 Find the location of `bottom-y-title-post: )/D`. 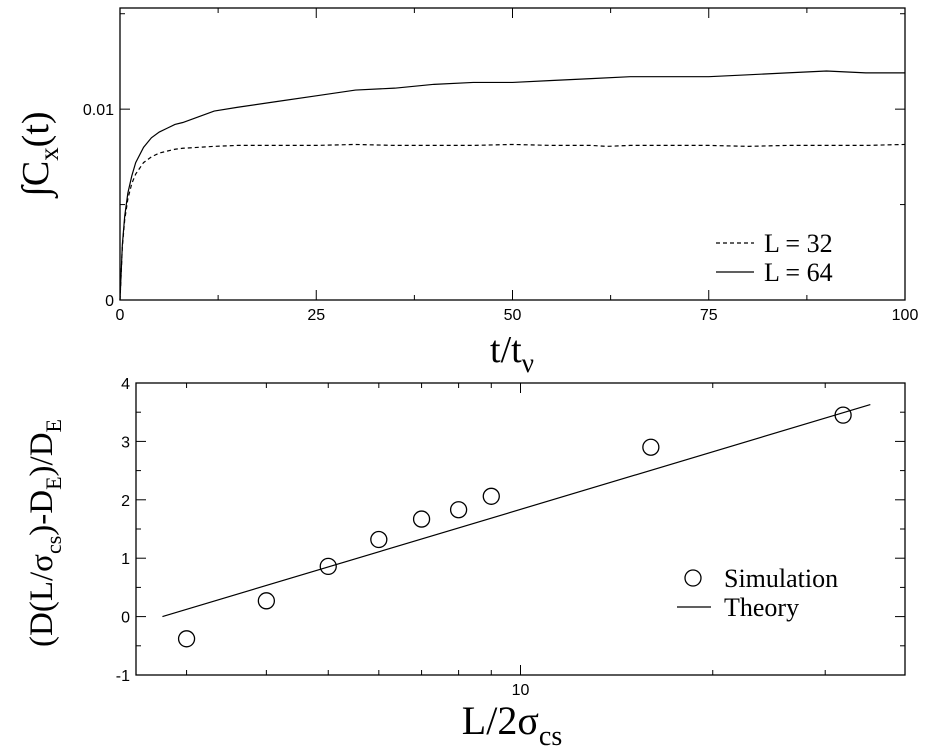

bottom-y-title-post: )/D is located at coordinates (42, 454).